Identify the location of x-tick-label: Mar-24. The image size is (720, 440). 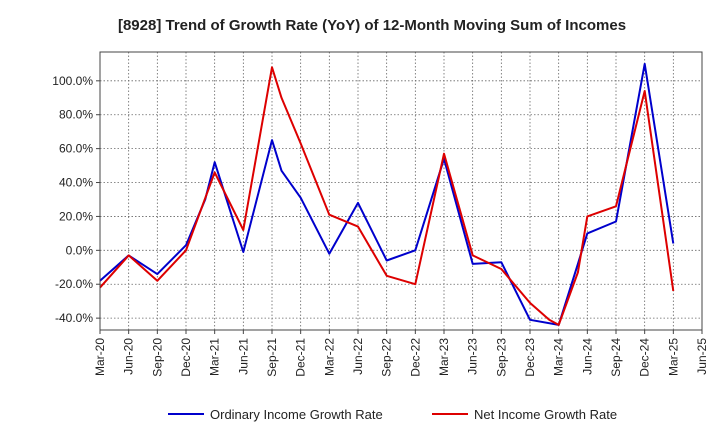
(559, 357).